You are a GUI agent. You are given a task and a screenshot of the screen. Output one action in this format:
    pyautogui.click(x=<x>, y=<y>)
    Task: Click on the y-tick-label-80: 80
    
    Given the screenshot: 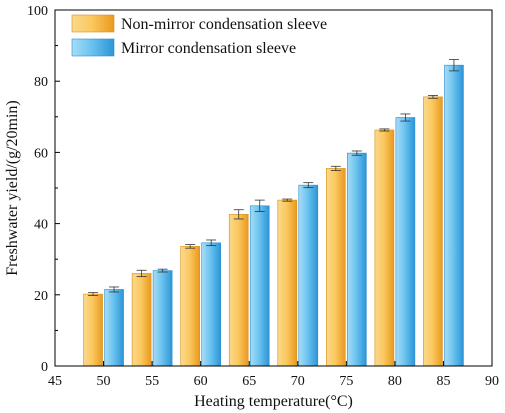 What is the action you would take?
    pyautogui.click(x=41, y=82)
    